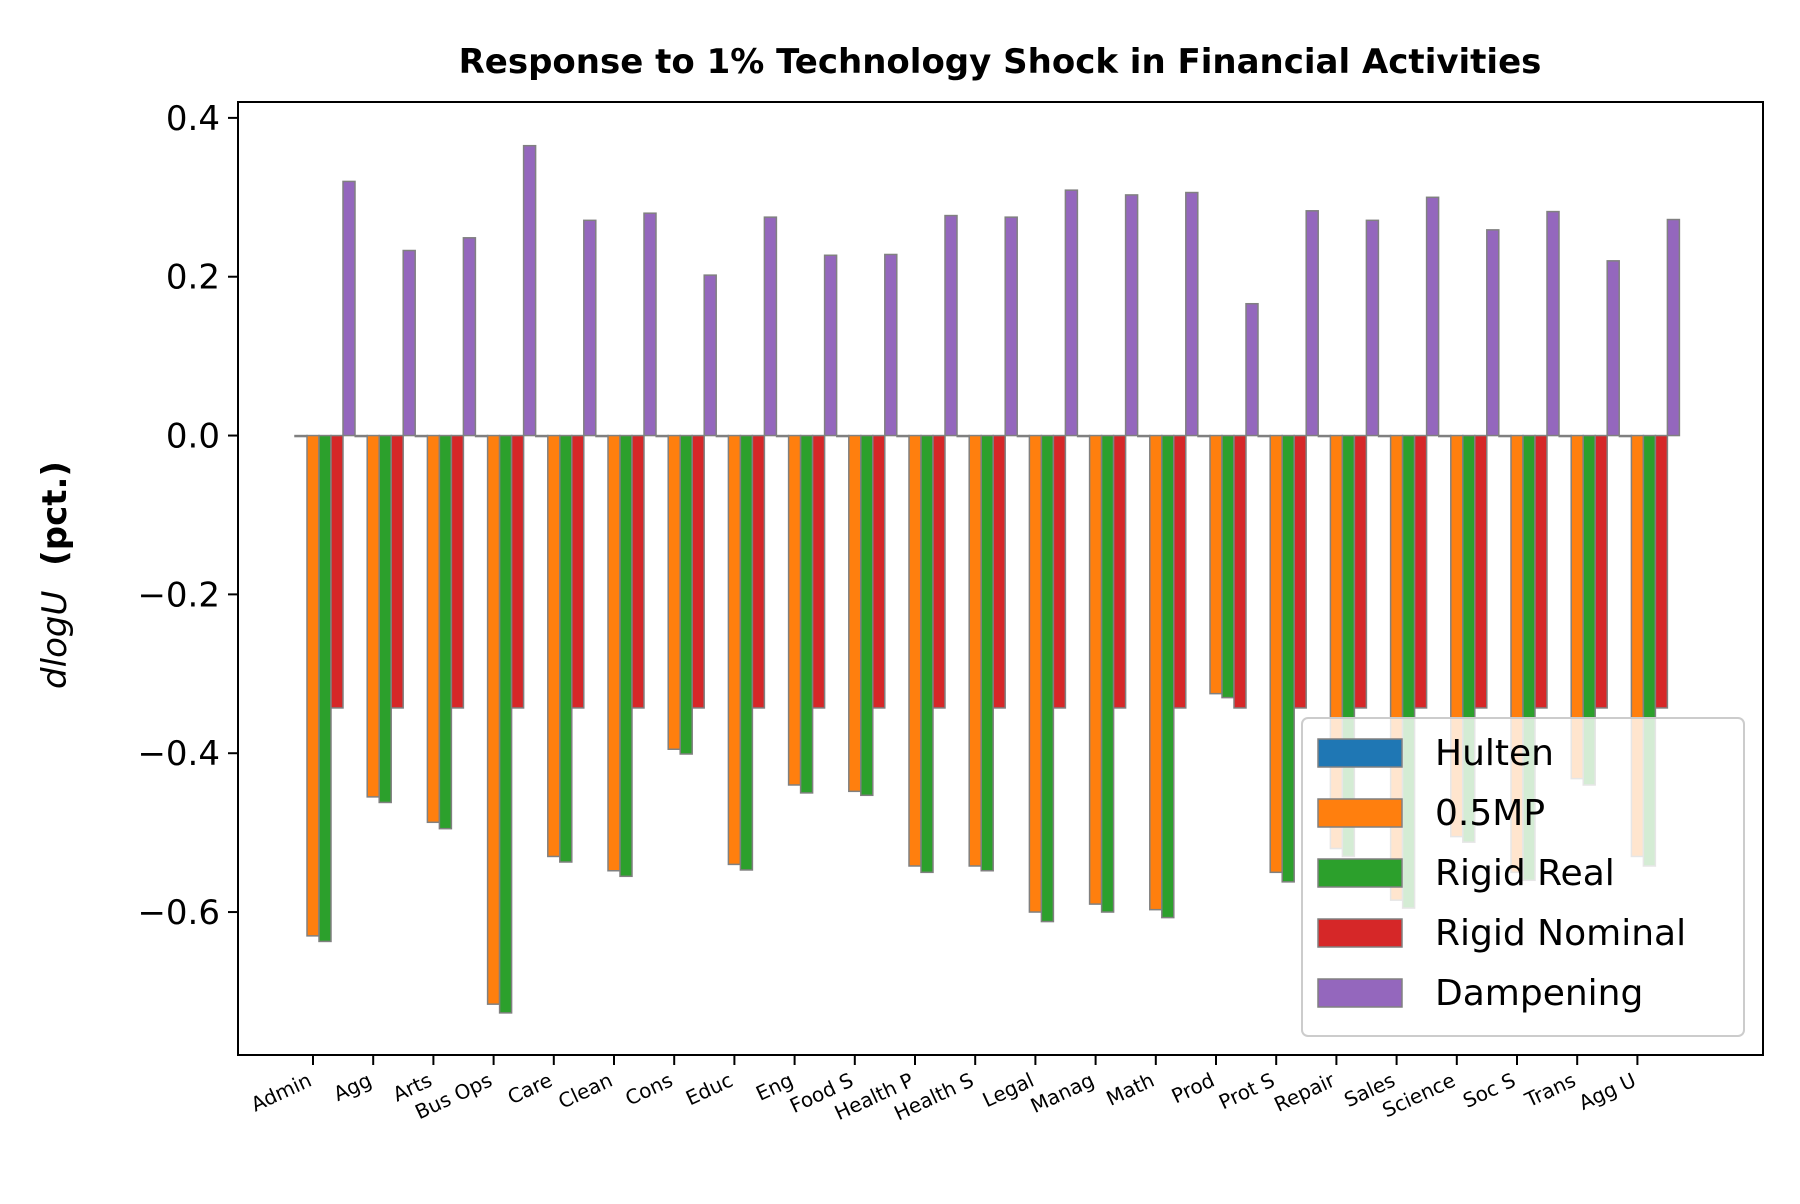 This screenshot has width=1800, height=1204. I want to click on x-tick-label: Math, so click(1129, 1089).